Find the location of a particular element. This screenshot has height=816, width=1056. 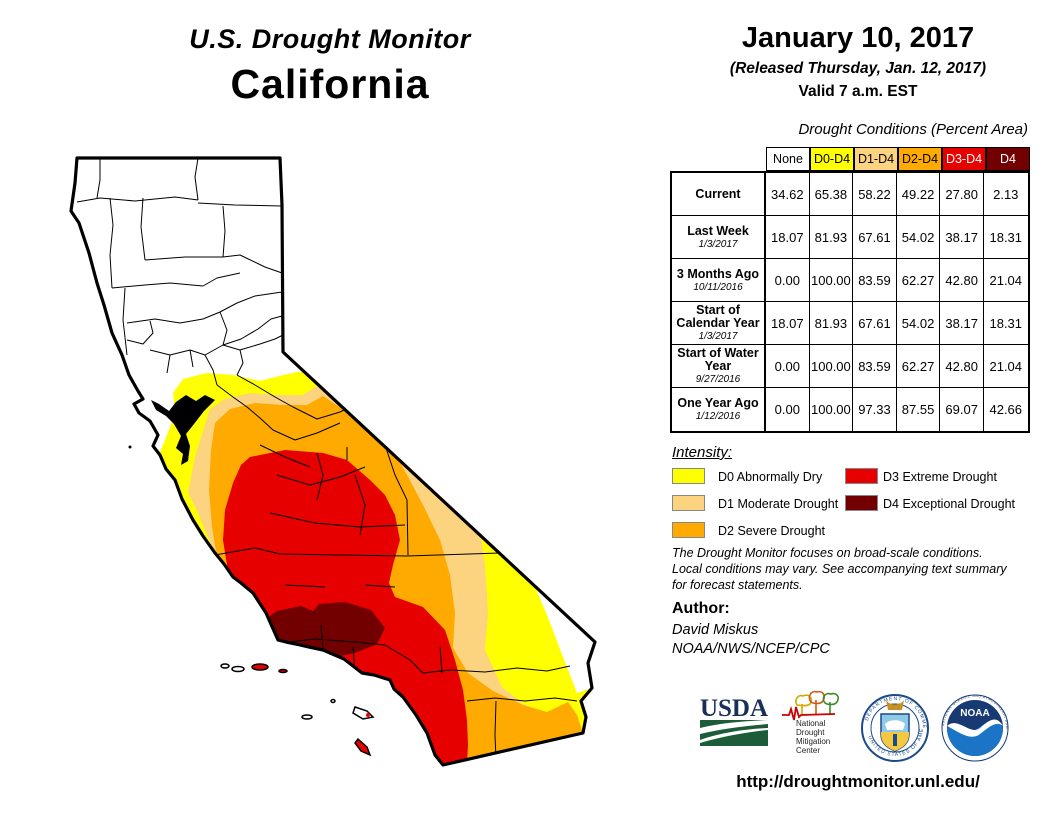

row-label: Start of Water Year is located at coordinates (718, 359).